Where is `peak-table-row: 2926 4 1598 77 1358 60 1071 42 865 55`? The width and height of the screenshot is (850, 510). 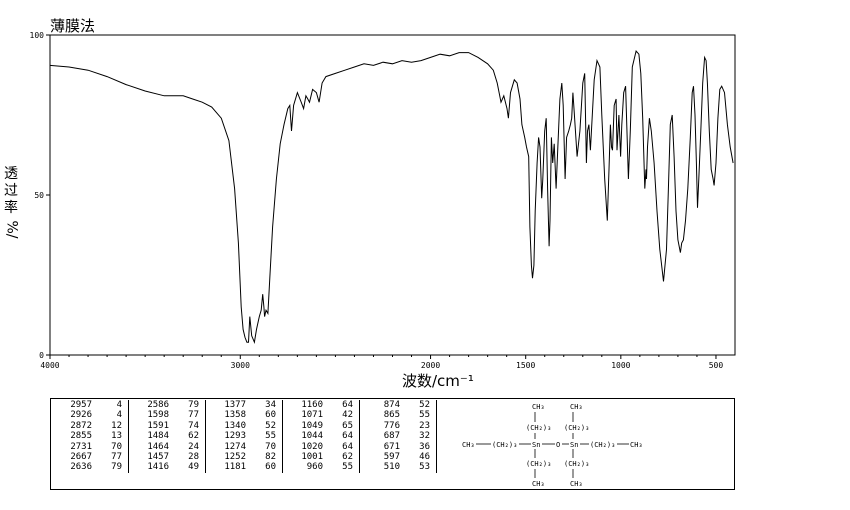 peak-table-row: 2926 4 1598 77 1358 60 1071 42 865 55 is located at coordinates (244, 415).